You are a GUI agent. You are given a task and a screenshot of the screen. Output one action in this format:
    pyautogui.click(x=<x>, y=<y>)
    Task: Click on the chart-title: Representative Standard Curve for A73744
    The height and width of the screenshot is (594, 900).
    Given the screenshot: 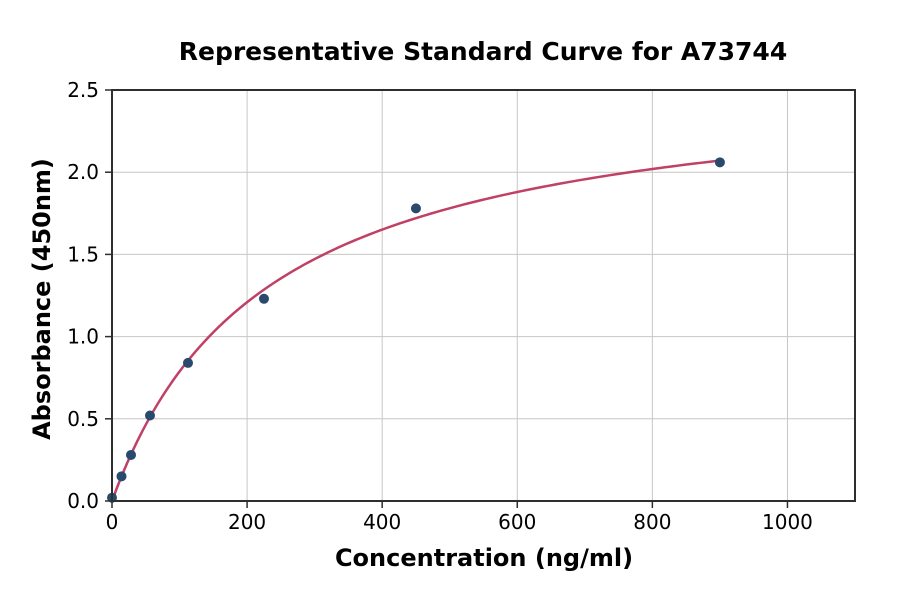 What is the action you would take?
    pyautogui.click(x=483, y=51)
    